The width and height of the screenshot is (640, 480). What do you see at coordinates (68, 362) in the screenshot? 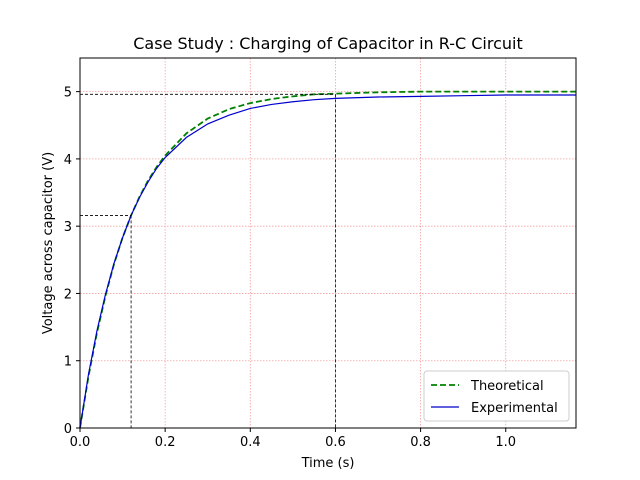
I see `y-tick-label: 1` at bounding box center [68, 362].